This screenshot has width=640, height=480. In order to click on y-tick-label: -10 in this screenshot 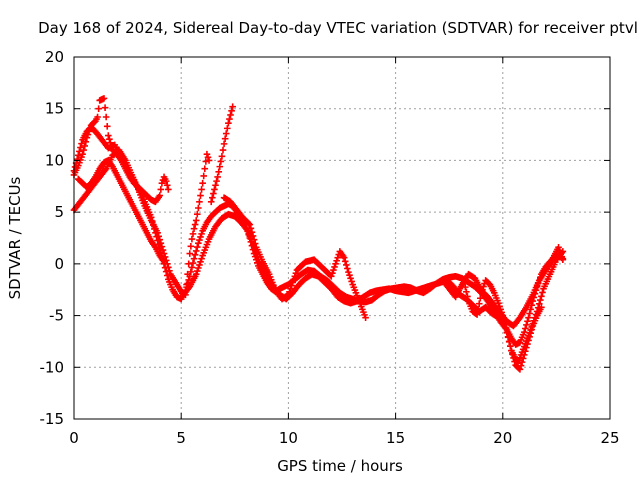, I will do `click(52, 367)`.